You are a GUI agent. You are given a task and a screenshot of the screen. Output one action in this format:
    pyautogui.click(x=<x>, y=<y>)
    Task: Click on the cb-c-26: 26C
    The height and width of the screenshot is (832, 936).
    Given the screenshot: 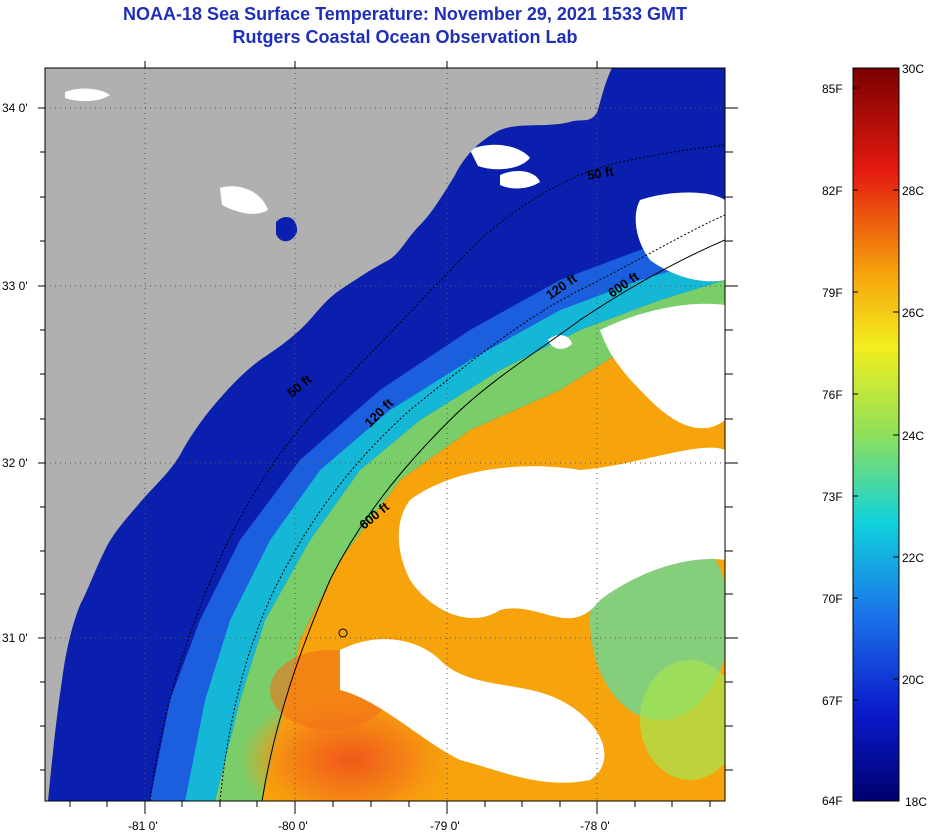 What is the action you would take?
    pyautogui.click(x=913, y=313)
    